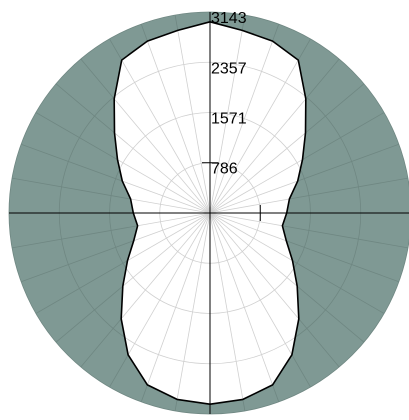 This screenshot has width=409, height=420. I want to click on radial-tick-label: 3143, so click(229, 18).